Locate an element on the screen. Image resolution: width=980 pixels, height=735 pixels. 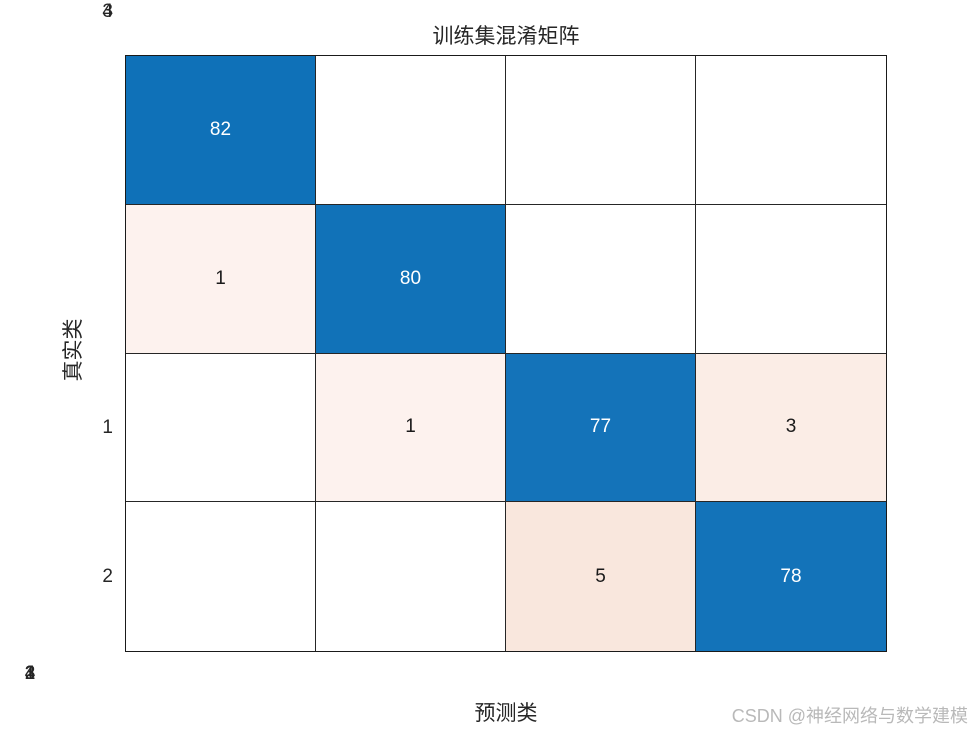
matrix-cell: 82 is located at coordinates (221, 130).